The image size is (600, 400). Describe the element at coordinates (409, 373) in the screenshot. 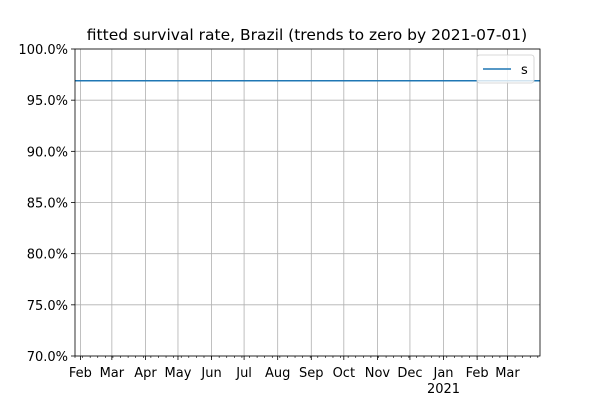

I see `x-tick-label: Dec` at that location.